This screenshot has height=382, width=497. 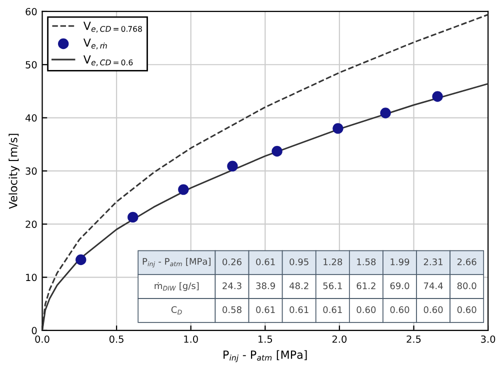 I want to click on y-tick-label: 20, so click(x=31, y=224).